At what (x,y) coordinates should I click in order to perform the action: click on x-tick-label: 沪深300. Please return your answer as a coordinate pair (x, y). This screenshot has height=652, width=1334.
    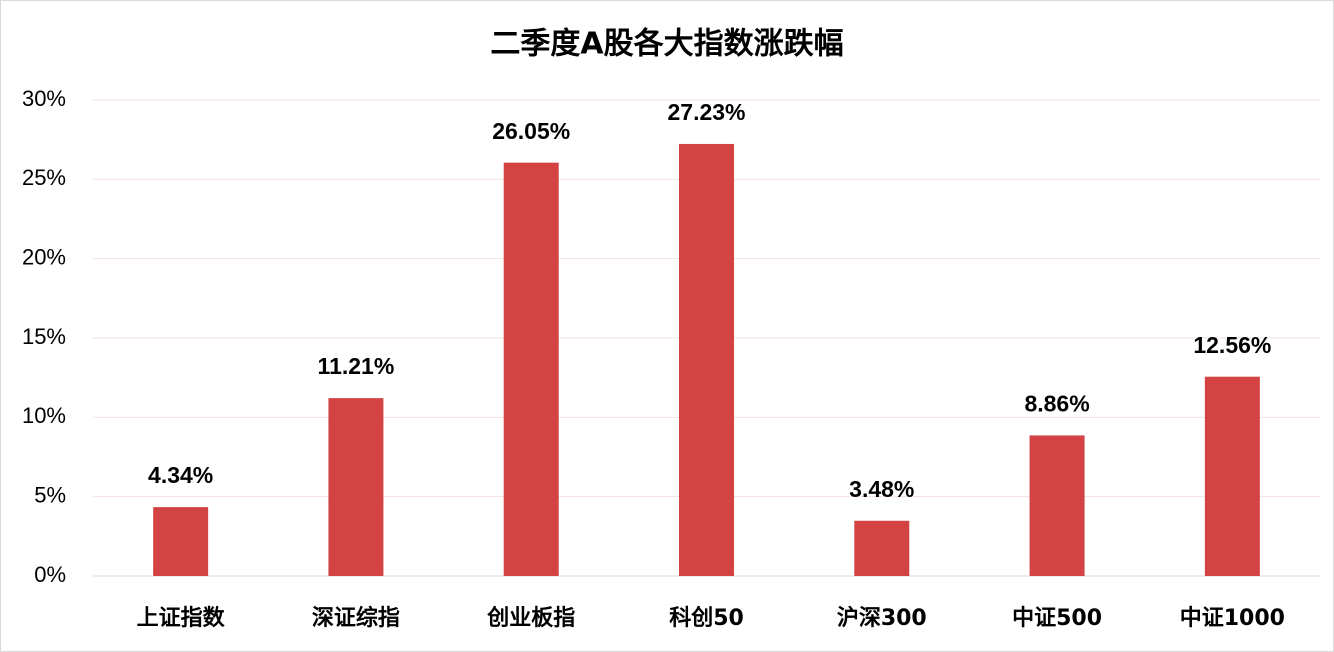
    Looking at the image, I should click on (882, 618).